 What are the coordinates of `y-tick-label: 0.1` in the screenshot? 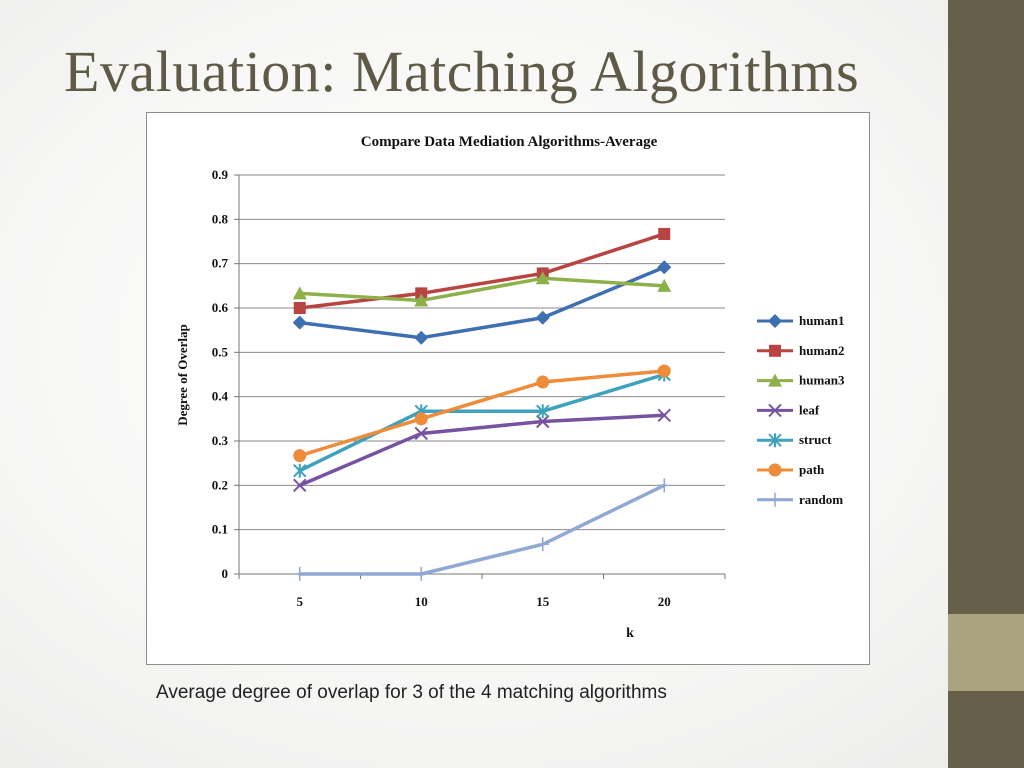 It's located at (220, 529).